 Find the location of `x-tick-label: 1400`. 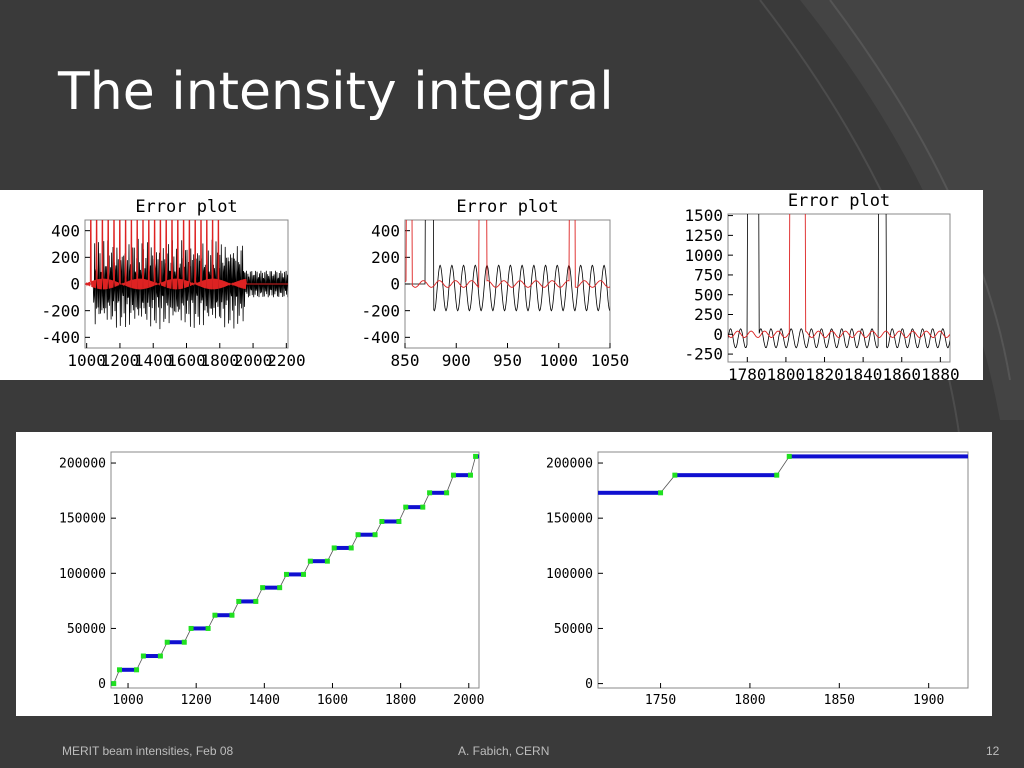

x-tick-label: 1400 is located at coordinates (264, 700).